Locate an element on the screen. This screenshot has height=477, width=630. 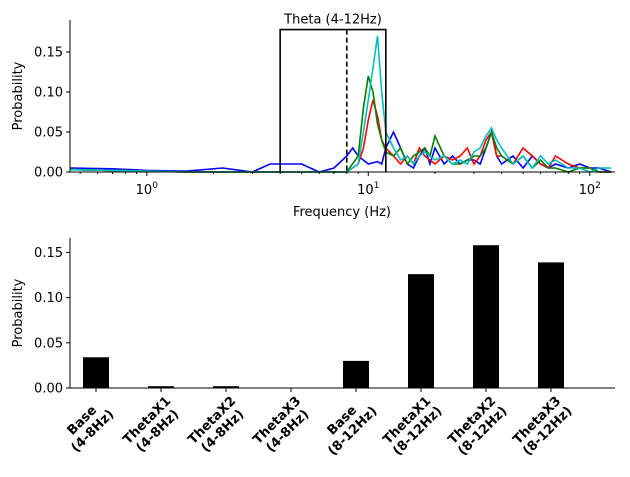
svg-text: Base(8-12Hz) is located at coordinates (348, 426).